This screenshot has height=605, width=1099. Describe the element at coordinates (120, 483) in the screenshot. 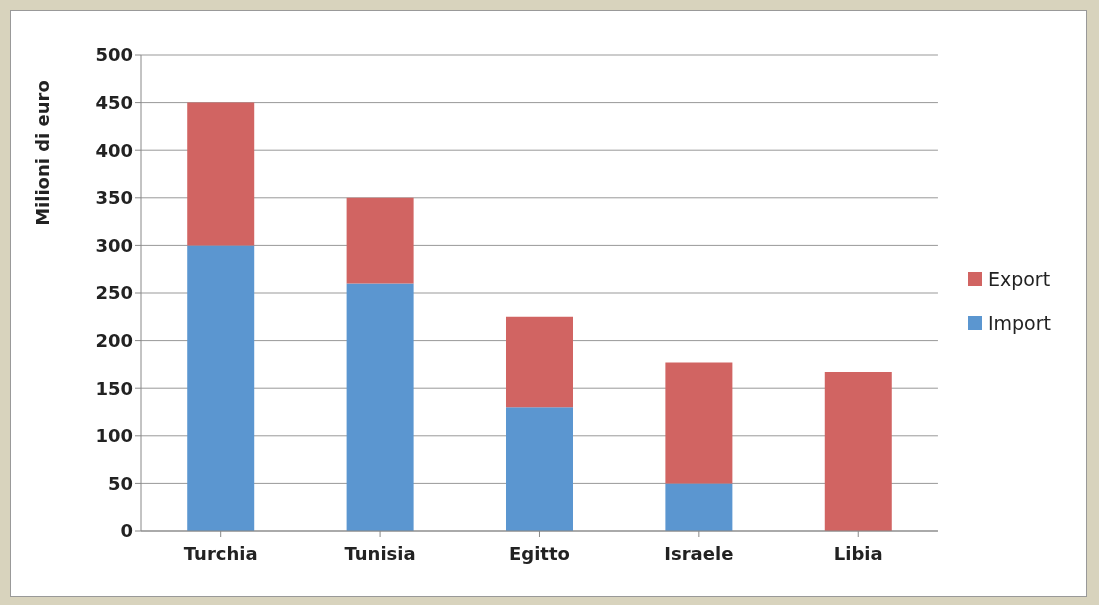

I see `y-tick-label: 50` at that location.